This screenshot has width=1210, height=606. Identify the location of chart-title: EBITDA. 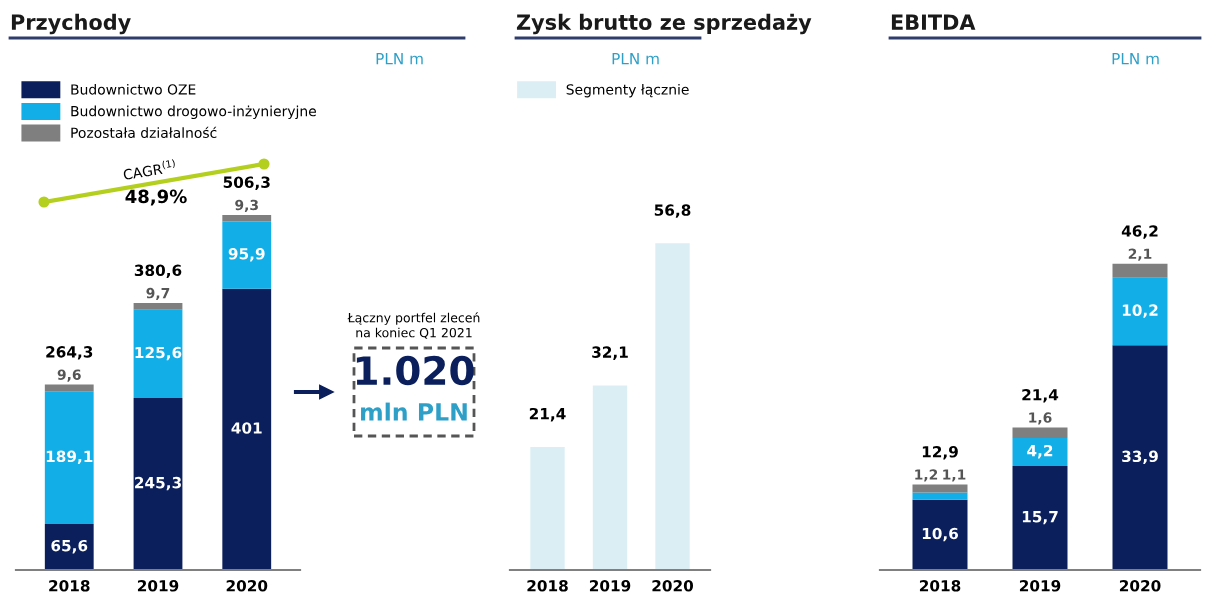
(933, 22).